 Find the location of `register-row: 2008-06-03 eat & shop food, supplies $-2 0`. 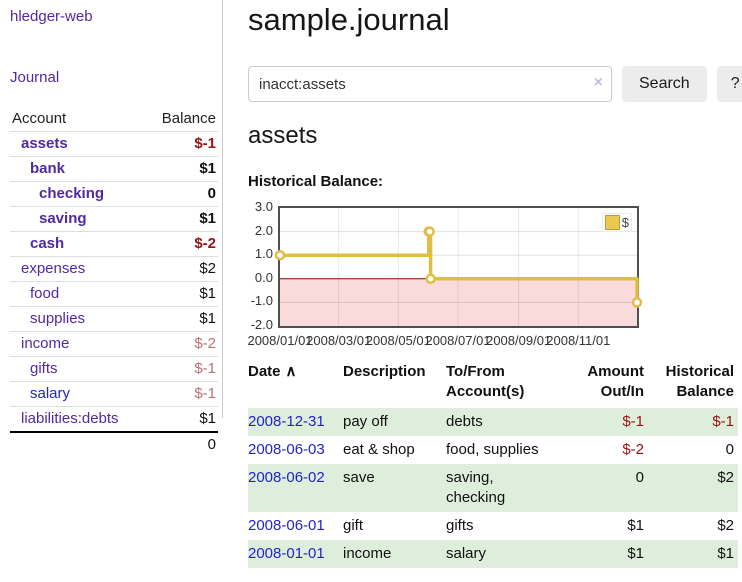

register-row: 2008-06-03 eat & shop food, supplies $-2 0 is located at coordinates (493, 450).